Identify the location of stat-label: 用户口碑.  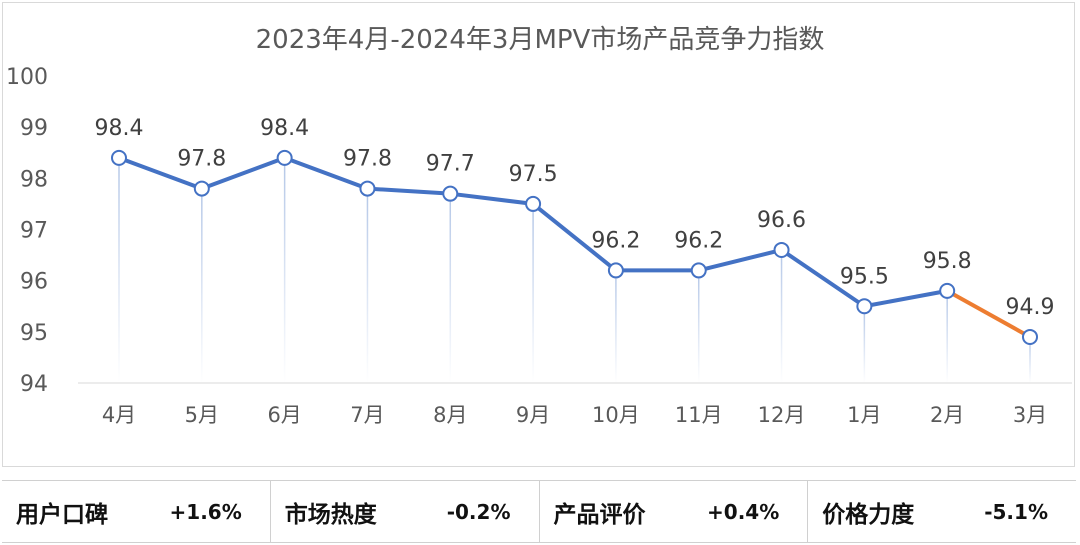
(62, 514).